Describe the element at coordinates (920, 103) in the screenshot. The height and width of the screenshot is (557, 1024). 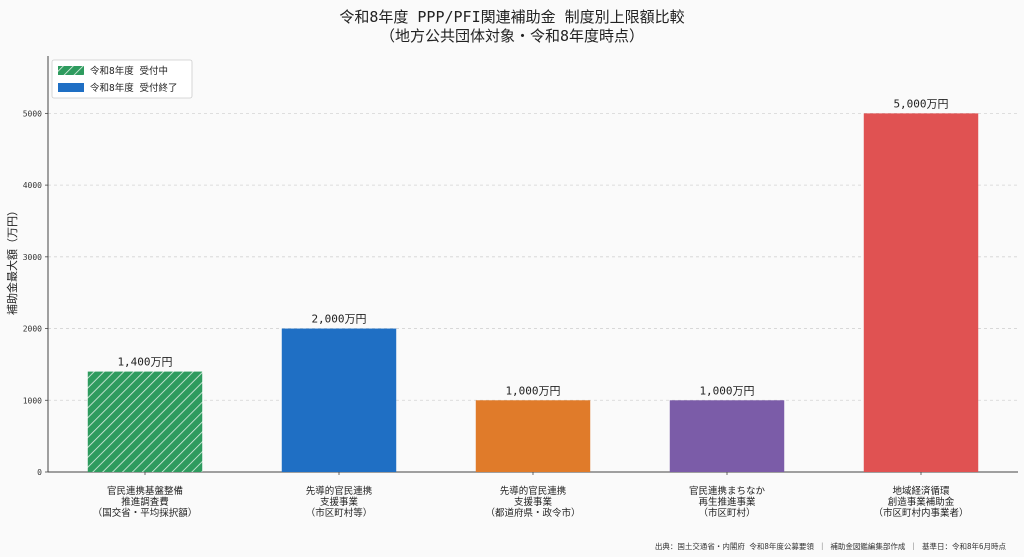
I see `data-label-5: 5,000万円` at that location.